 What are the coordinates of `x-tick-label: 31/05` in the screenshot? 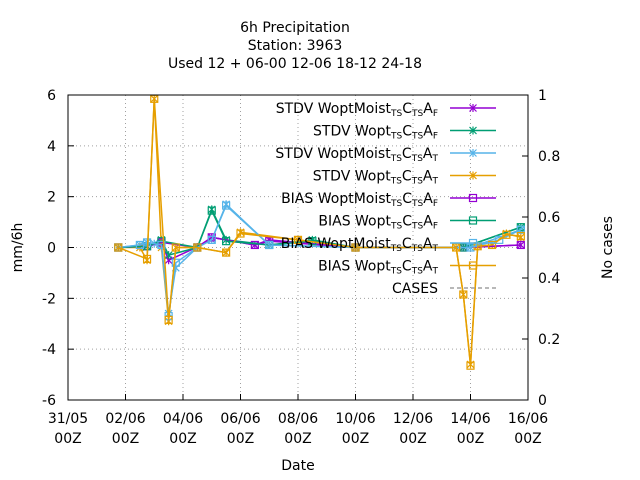 It's located at (68, 419).